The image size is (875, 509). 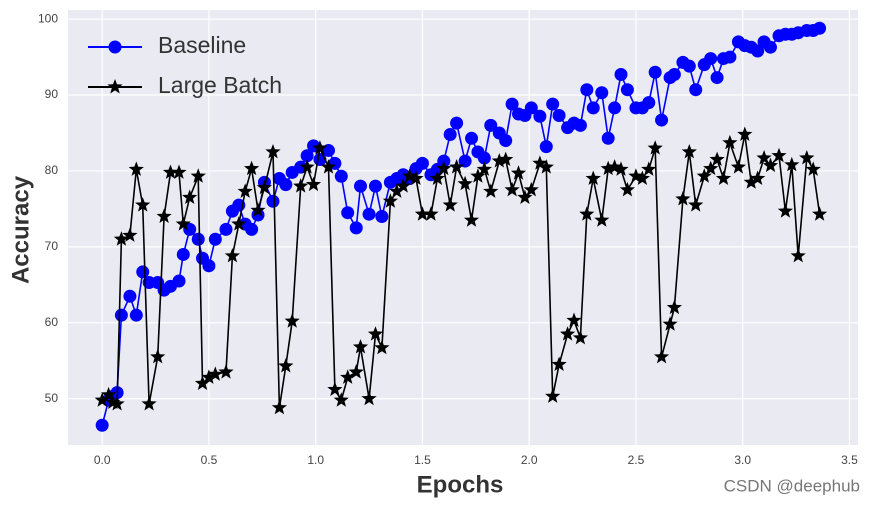 What do you see at coordinates (209, 460) in the screenshot?
I see `x-tick-label: 0.5` at bounding box center [209, 460].